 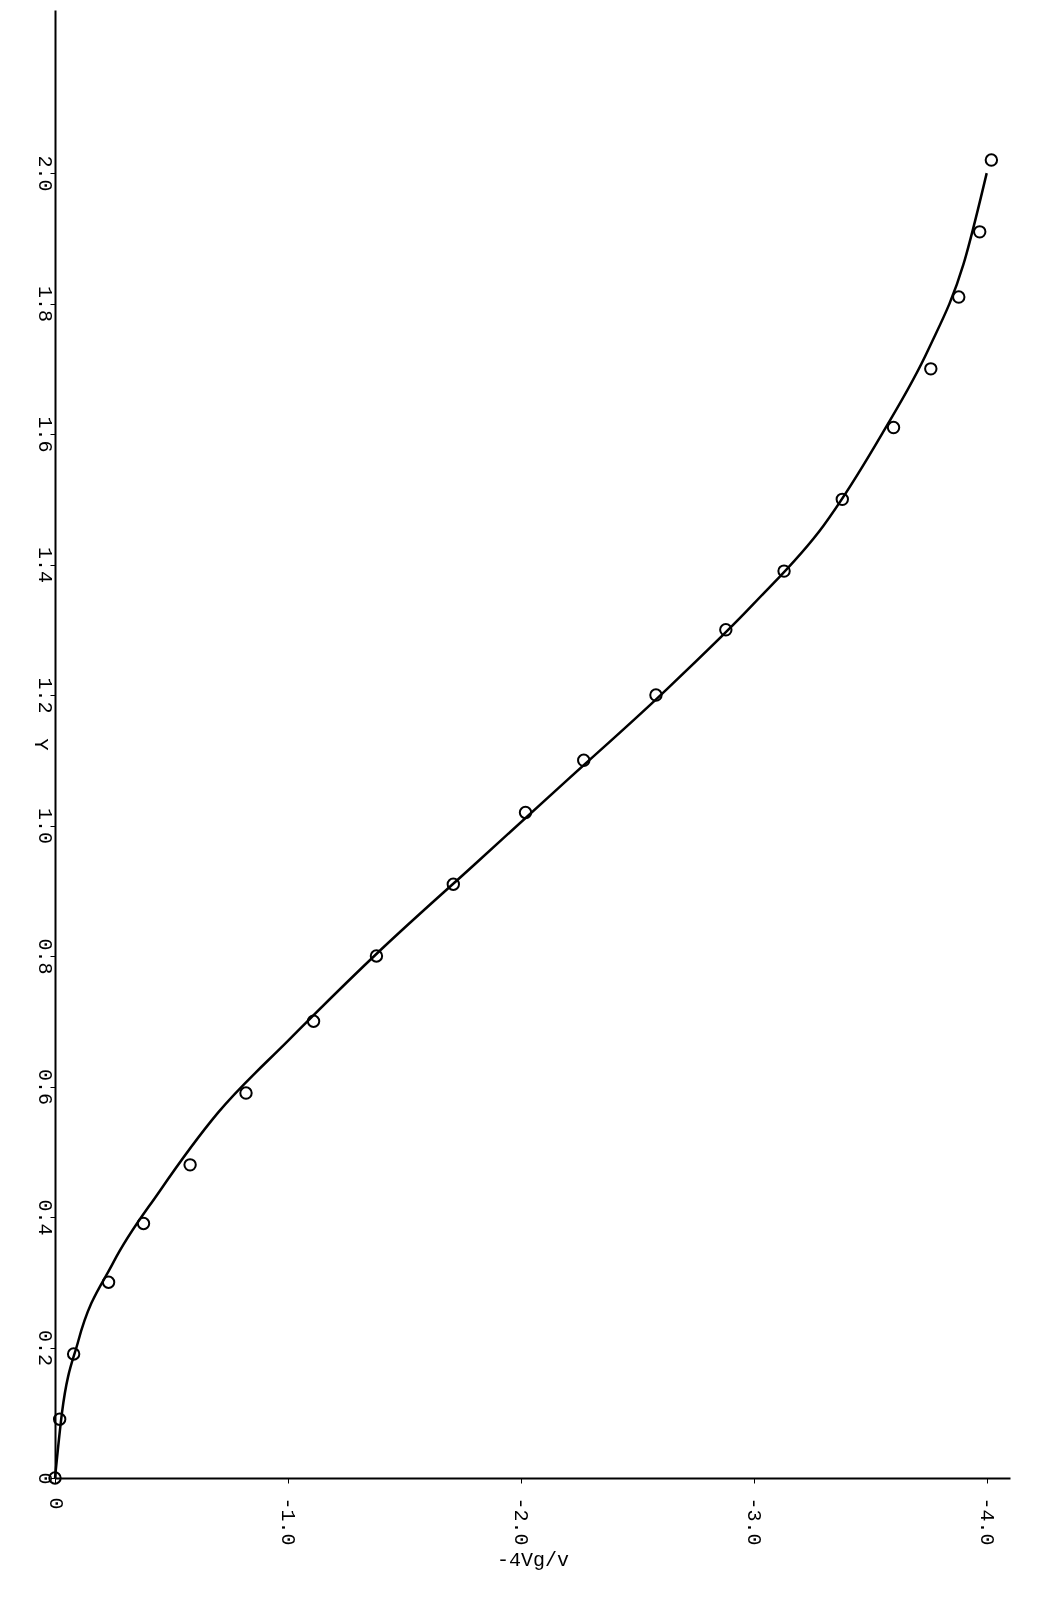 What do you see at coordinates (44, 1087) in the screenshot?
I see `y-tick-label: 0.6` at bounding box center [44, 1087].